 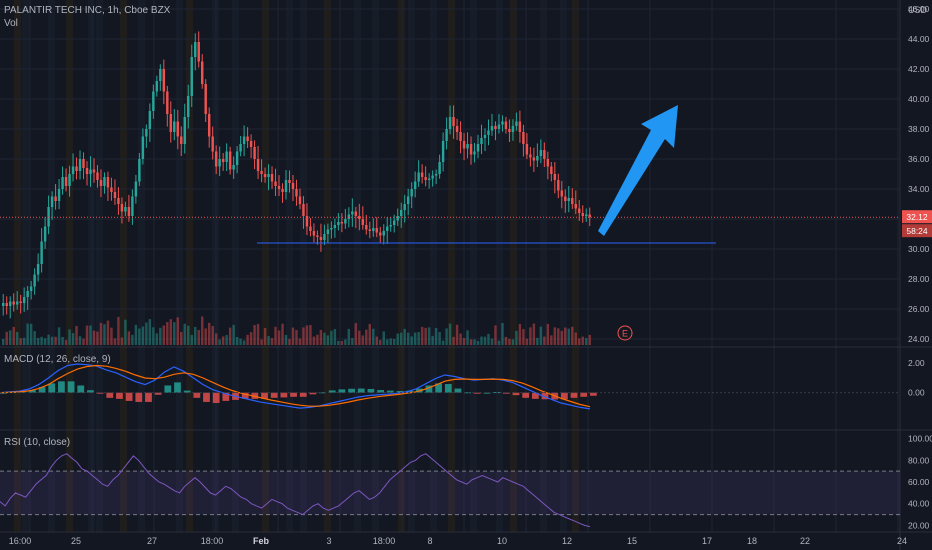 I want to click on macd-tick-label: 2.00, so click(x=916, y=363).